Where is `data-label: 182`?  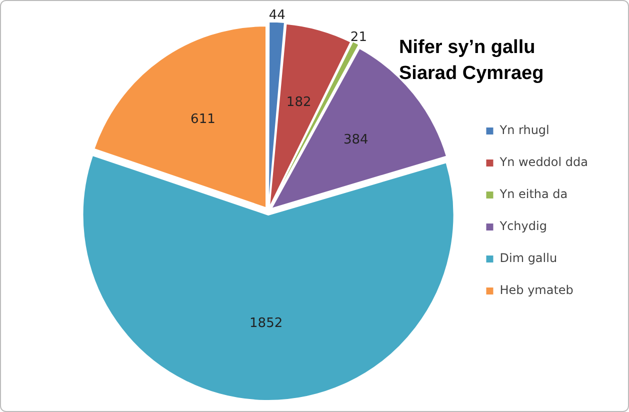
data-label: 182 is located at coordinates (299, 102).